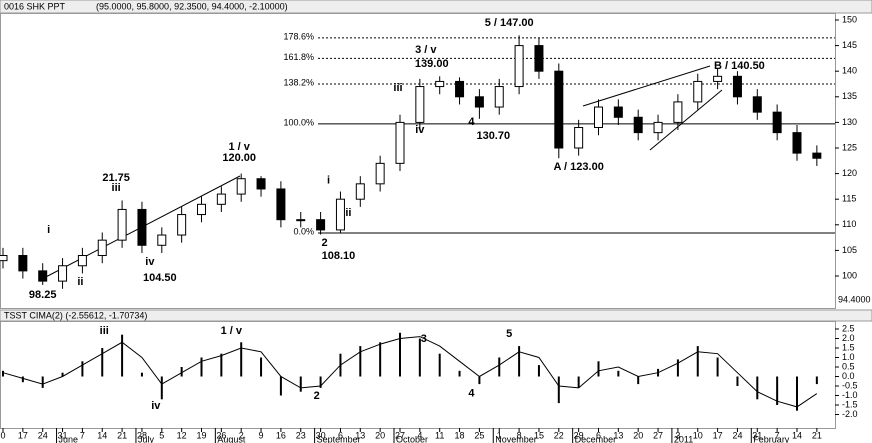 This screenshot has height=443, width=872. I want to click on trend-line, so click(686, 120).